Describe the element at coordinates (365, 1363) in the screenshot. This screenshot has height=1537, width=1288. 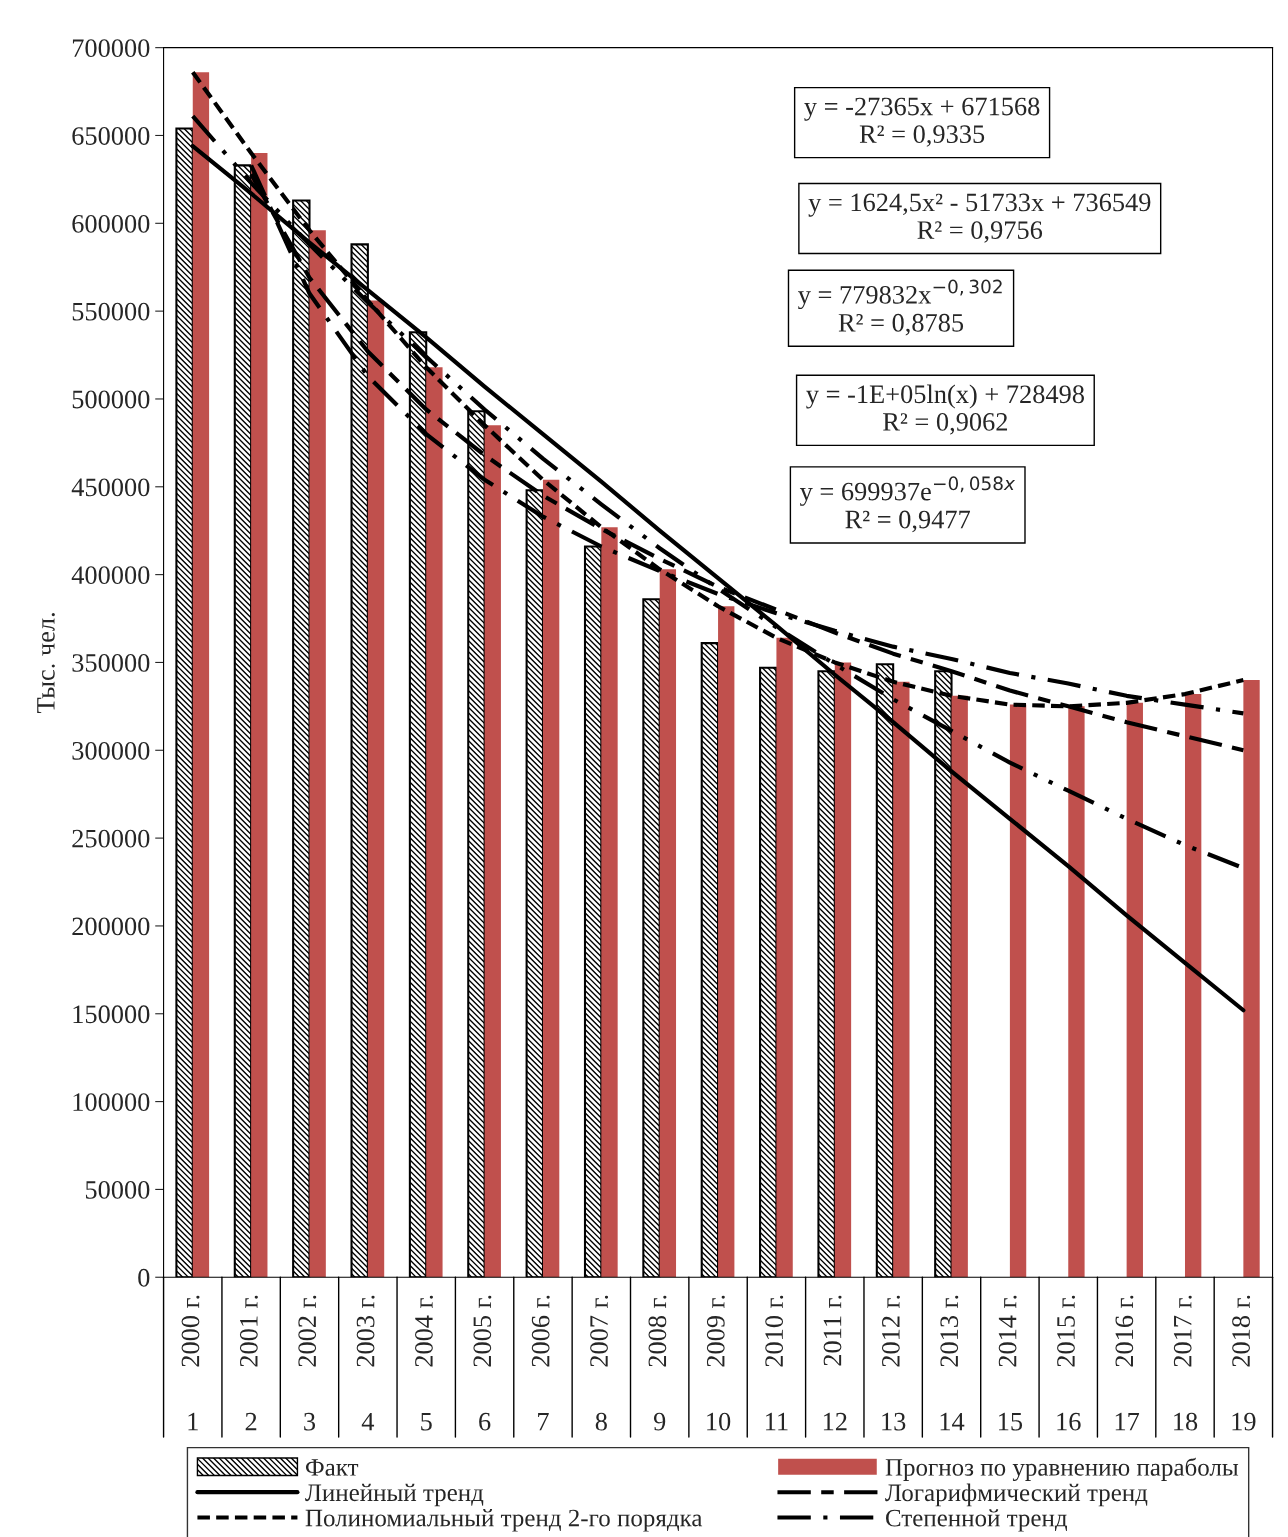
I see `category-label: 2003 г. 4` at that location.